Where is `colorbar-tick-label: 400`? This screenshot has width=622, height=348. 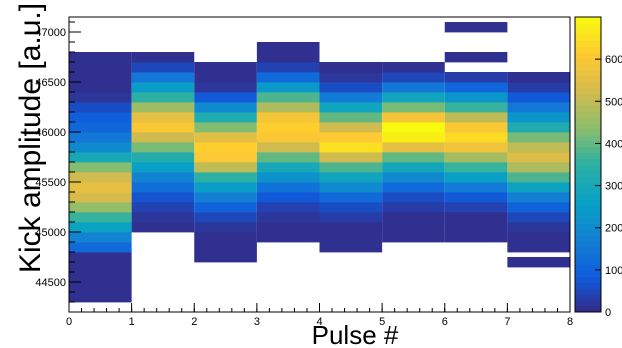 colorbar-tick-label: 400 is located at coordinates (613, 144).